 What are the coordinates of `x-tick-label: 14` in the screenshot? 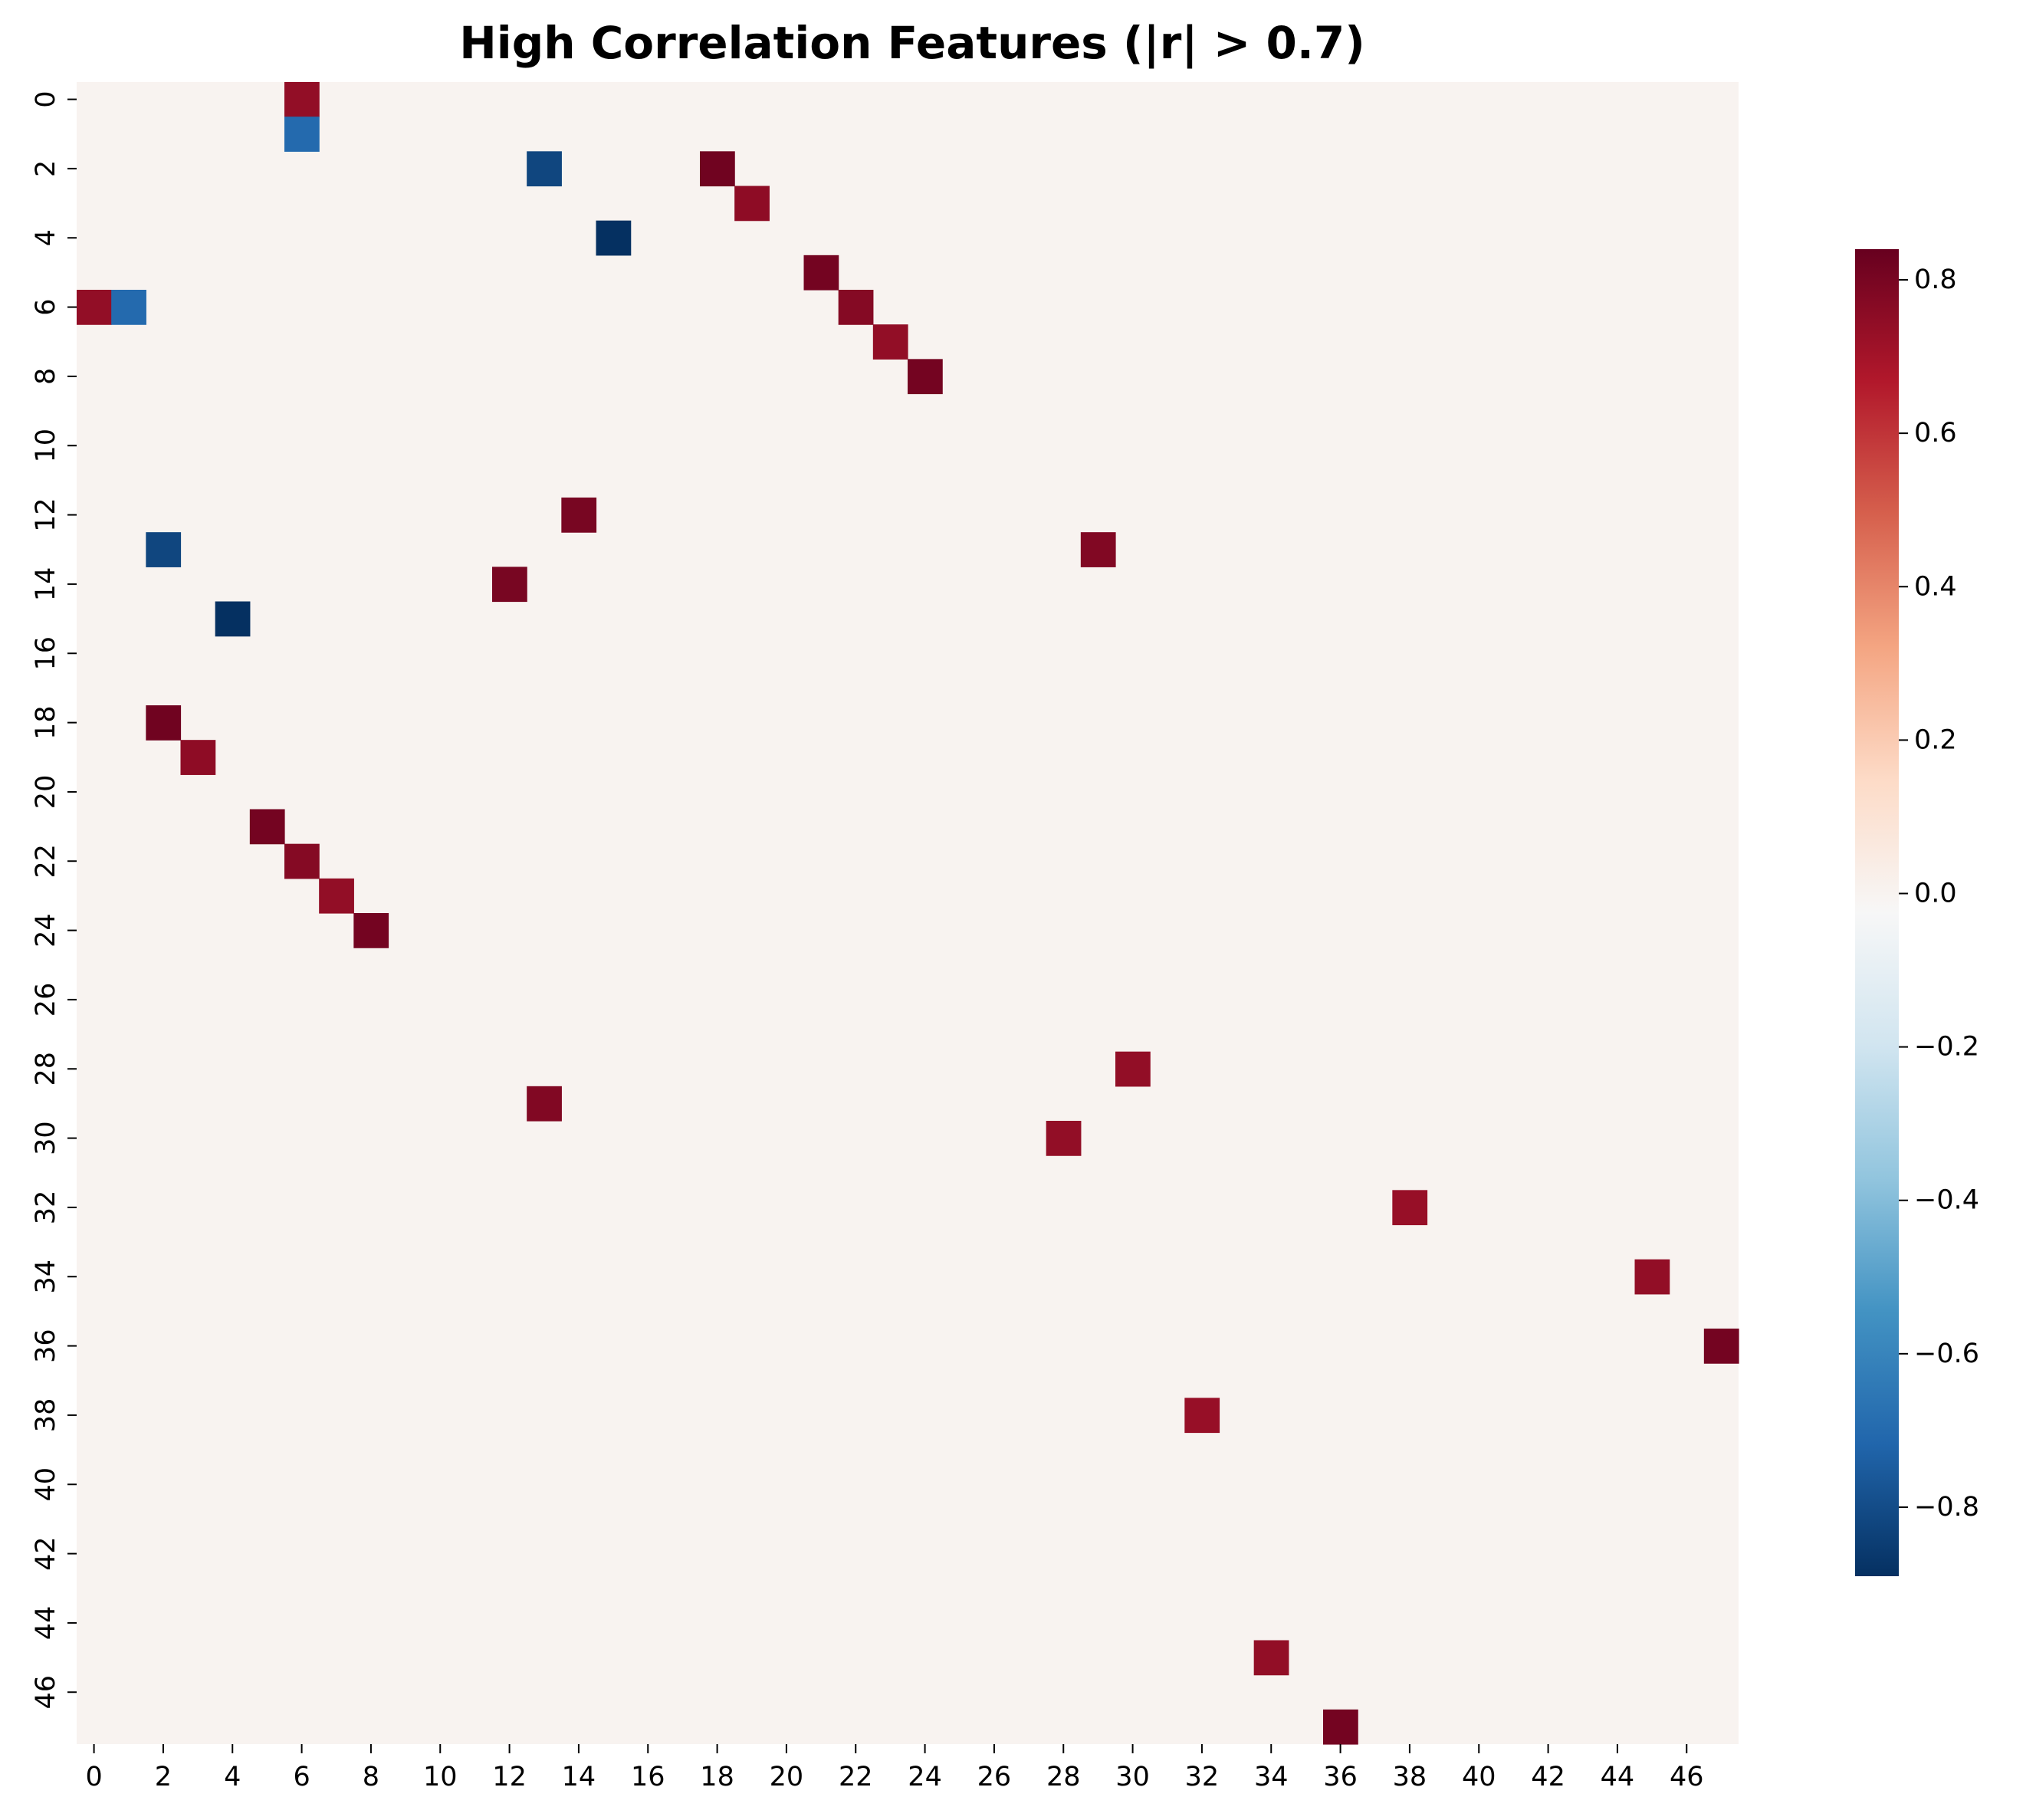 It's located at (579, 1777).